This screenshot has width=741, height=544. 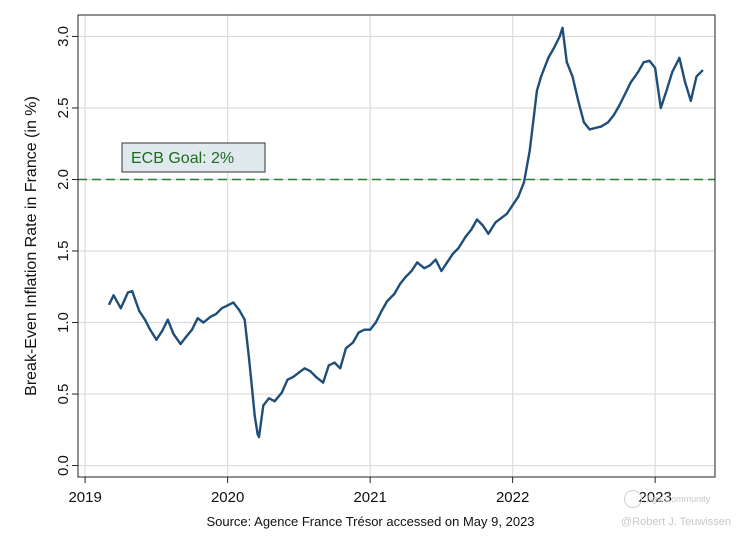 I want to click on ecb-goal-label-box, so click(x=193, y=157).